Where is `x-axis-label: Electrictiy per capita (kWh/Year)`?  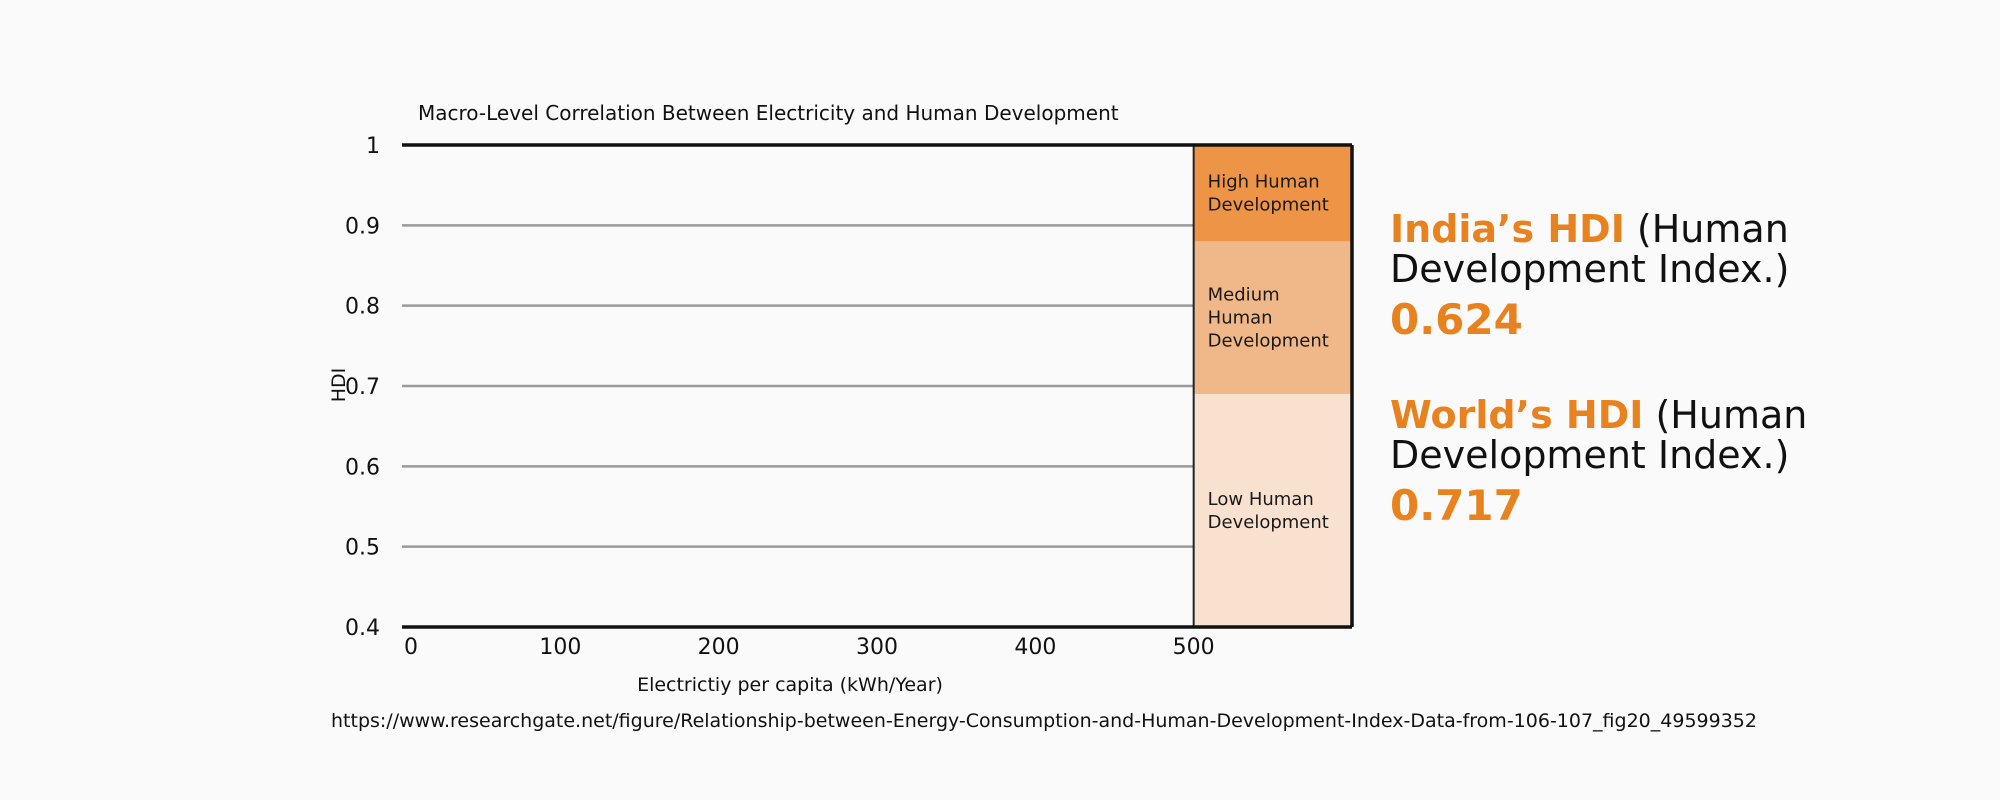
x-axis-label: Electrictiy per capita (kWh/Year) is located at coordinates (790, 685).